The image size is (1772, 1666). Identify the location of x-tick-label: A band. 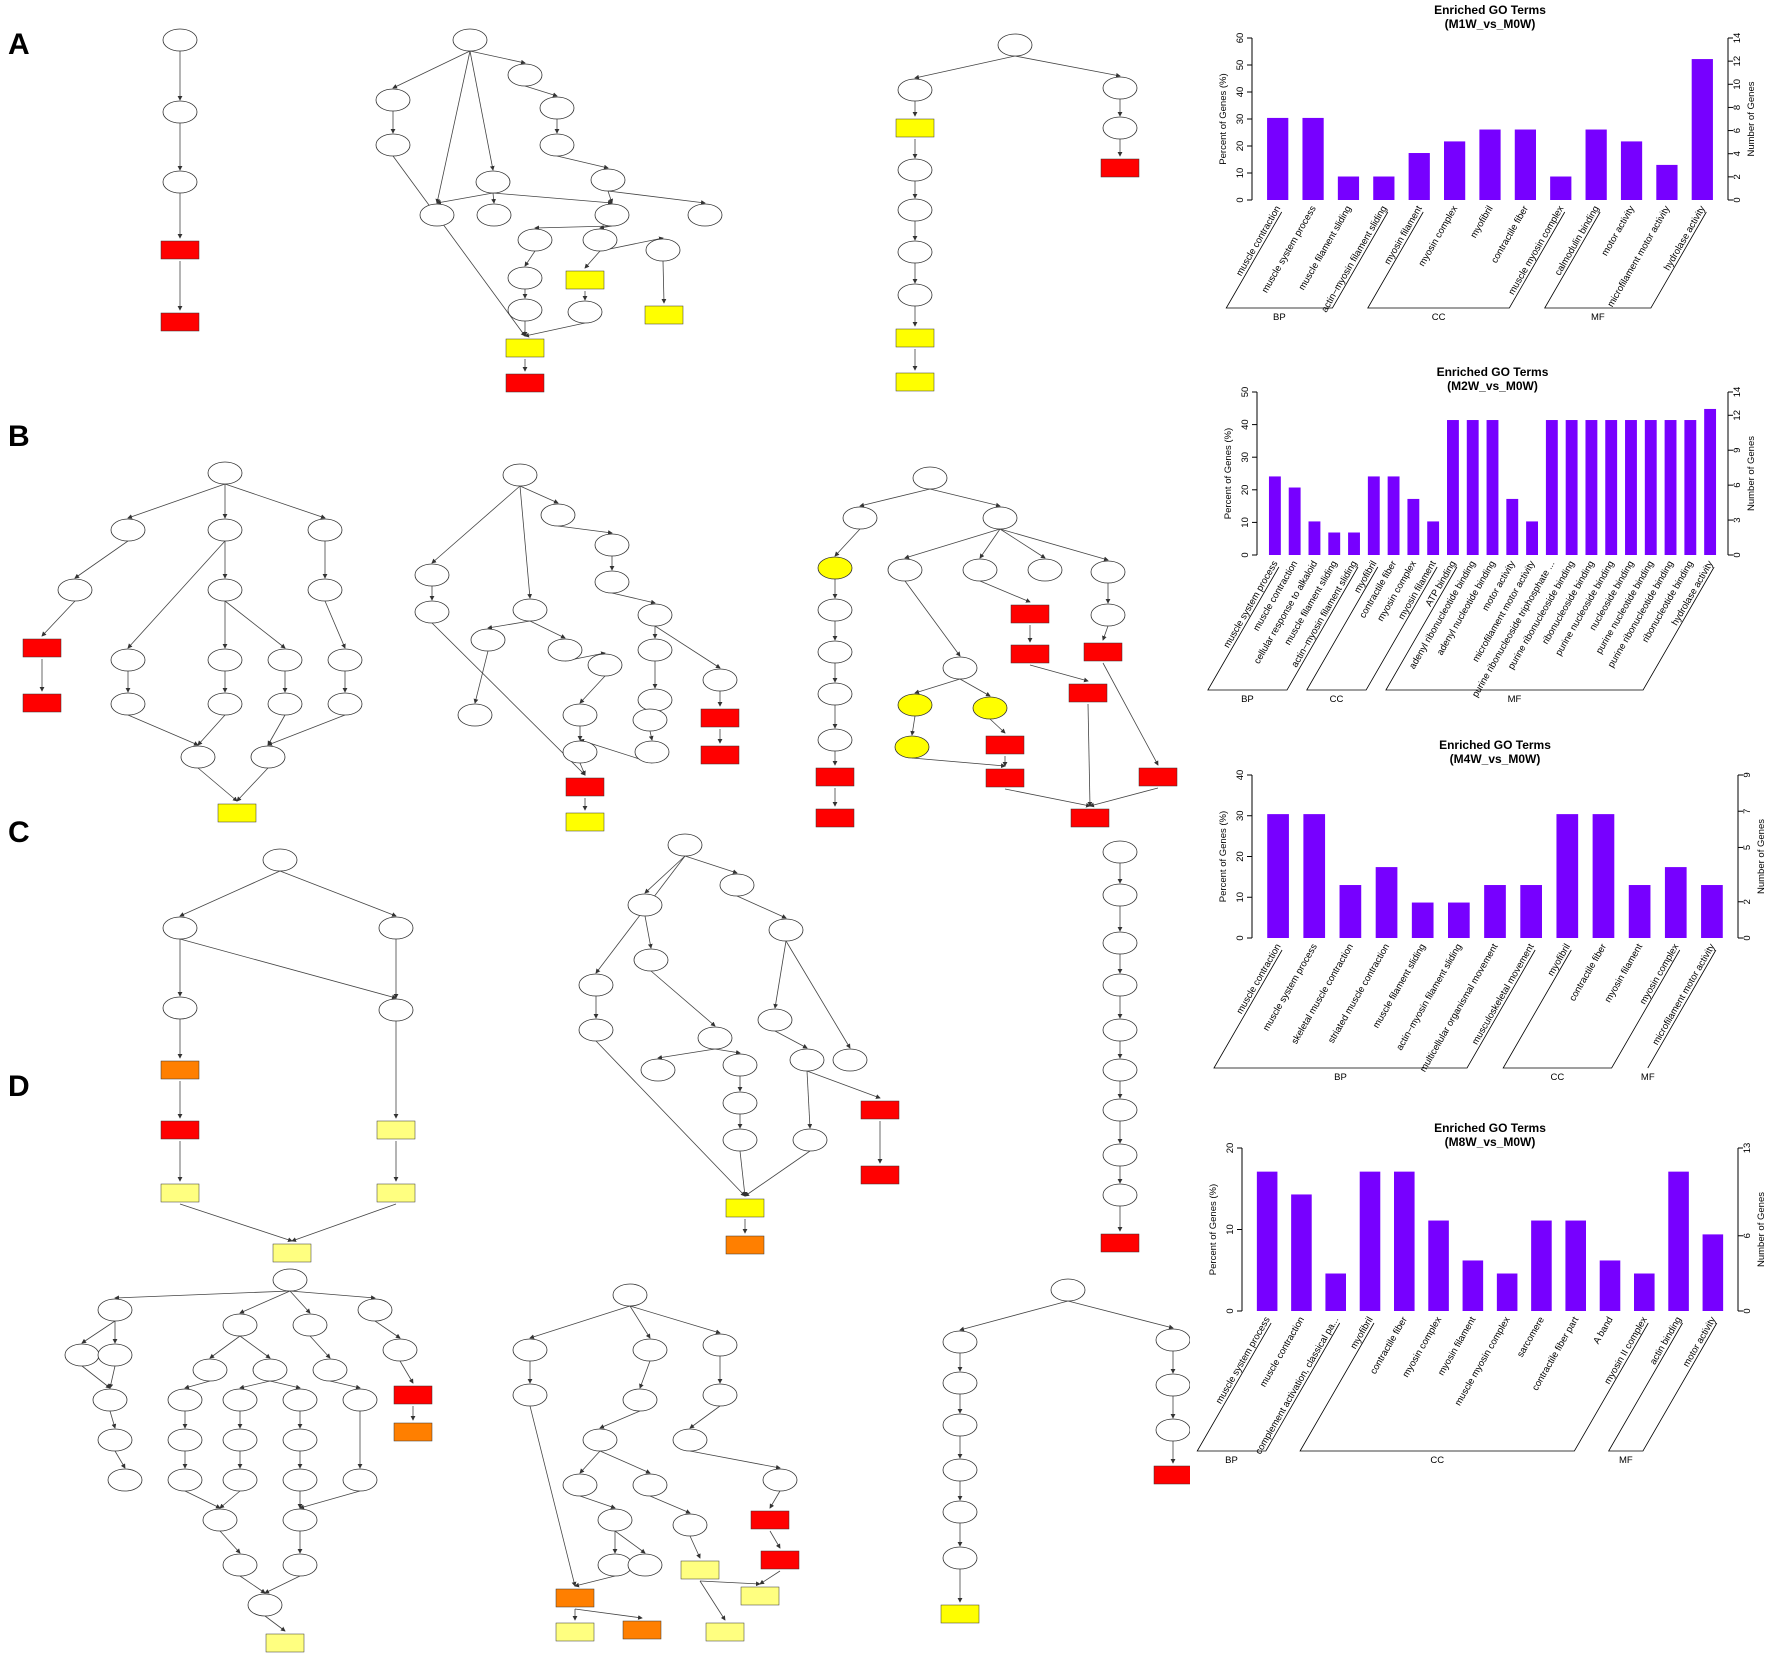
(1603, 1330).